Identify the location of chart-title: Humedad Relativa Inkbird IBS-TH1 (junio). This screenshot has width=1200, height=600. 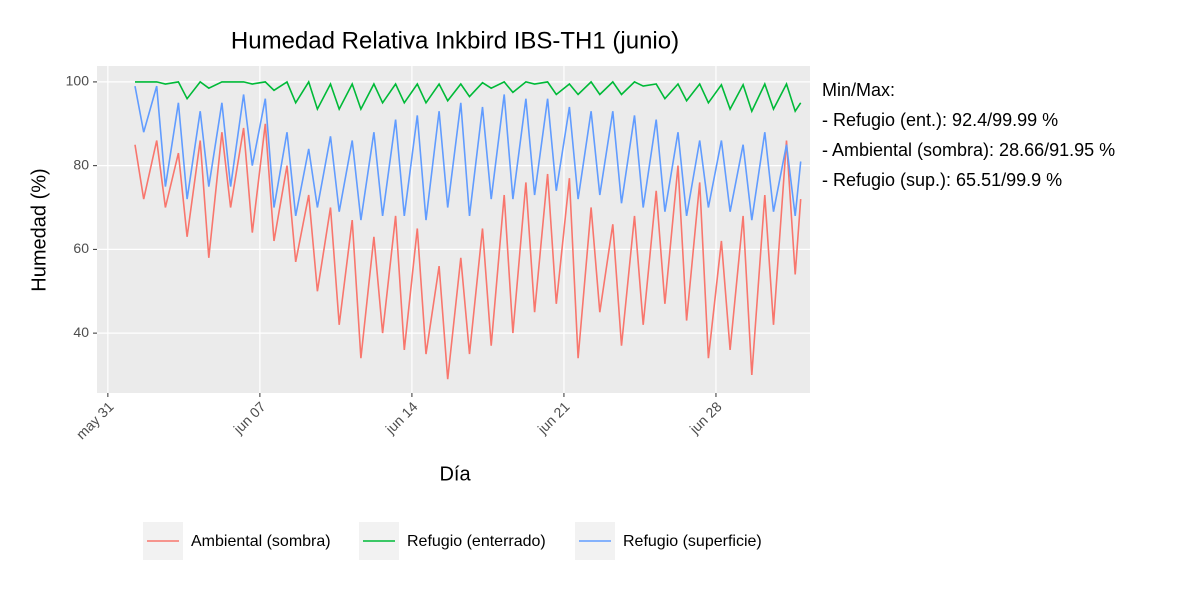
(455, 40).